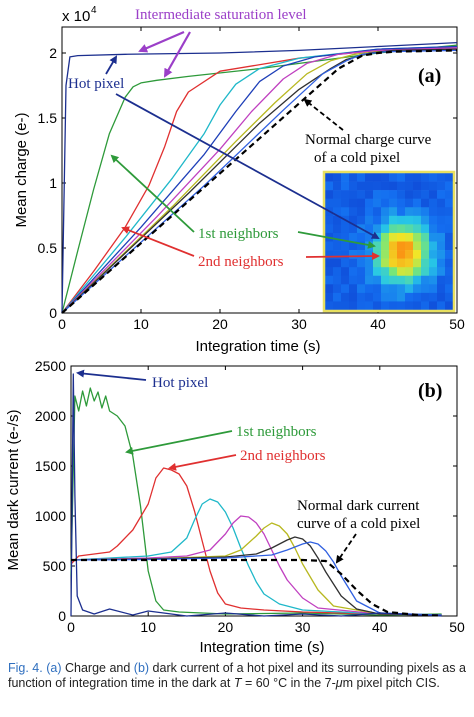 The width and height of the screenshot is (474, 717). What do you see at coordinates (50, 466) in the screenshot?
I see `y-tick-label: 1500` at bounding box center [50, 466].